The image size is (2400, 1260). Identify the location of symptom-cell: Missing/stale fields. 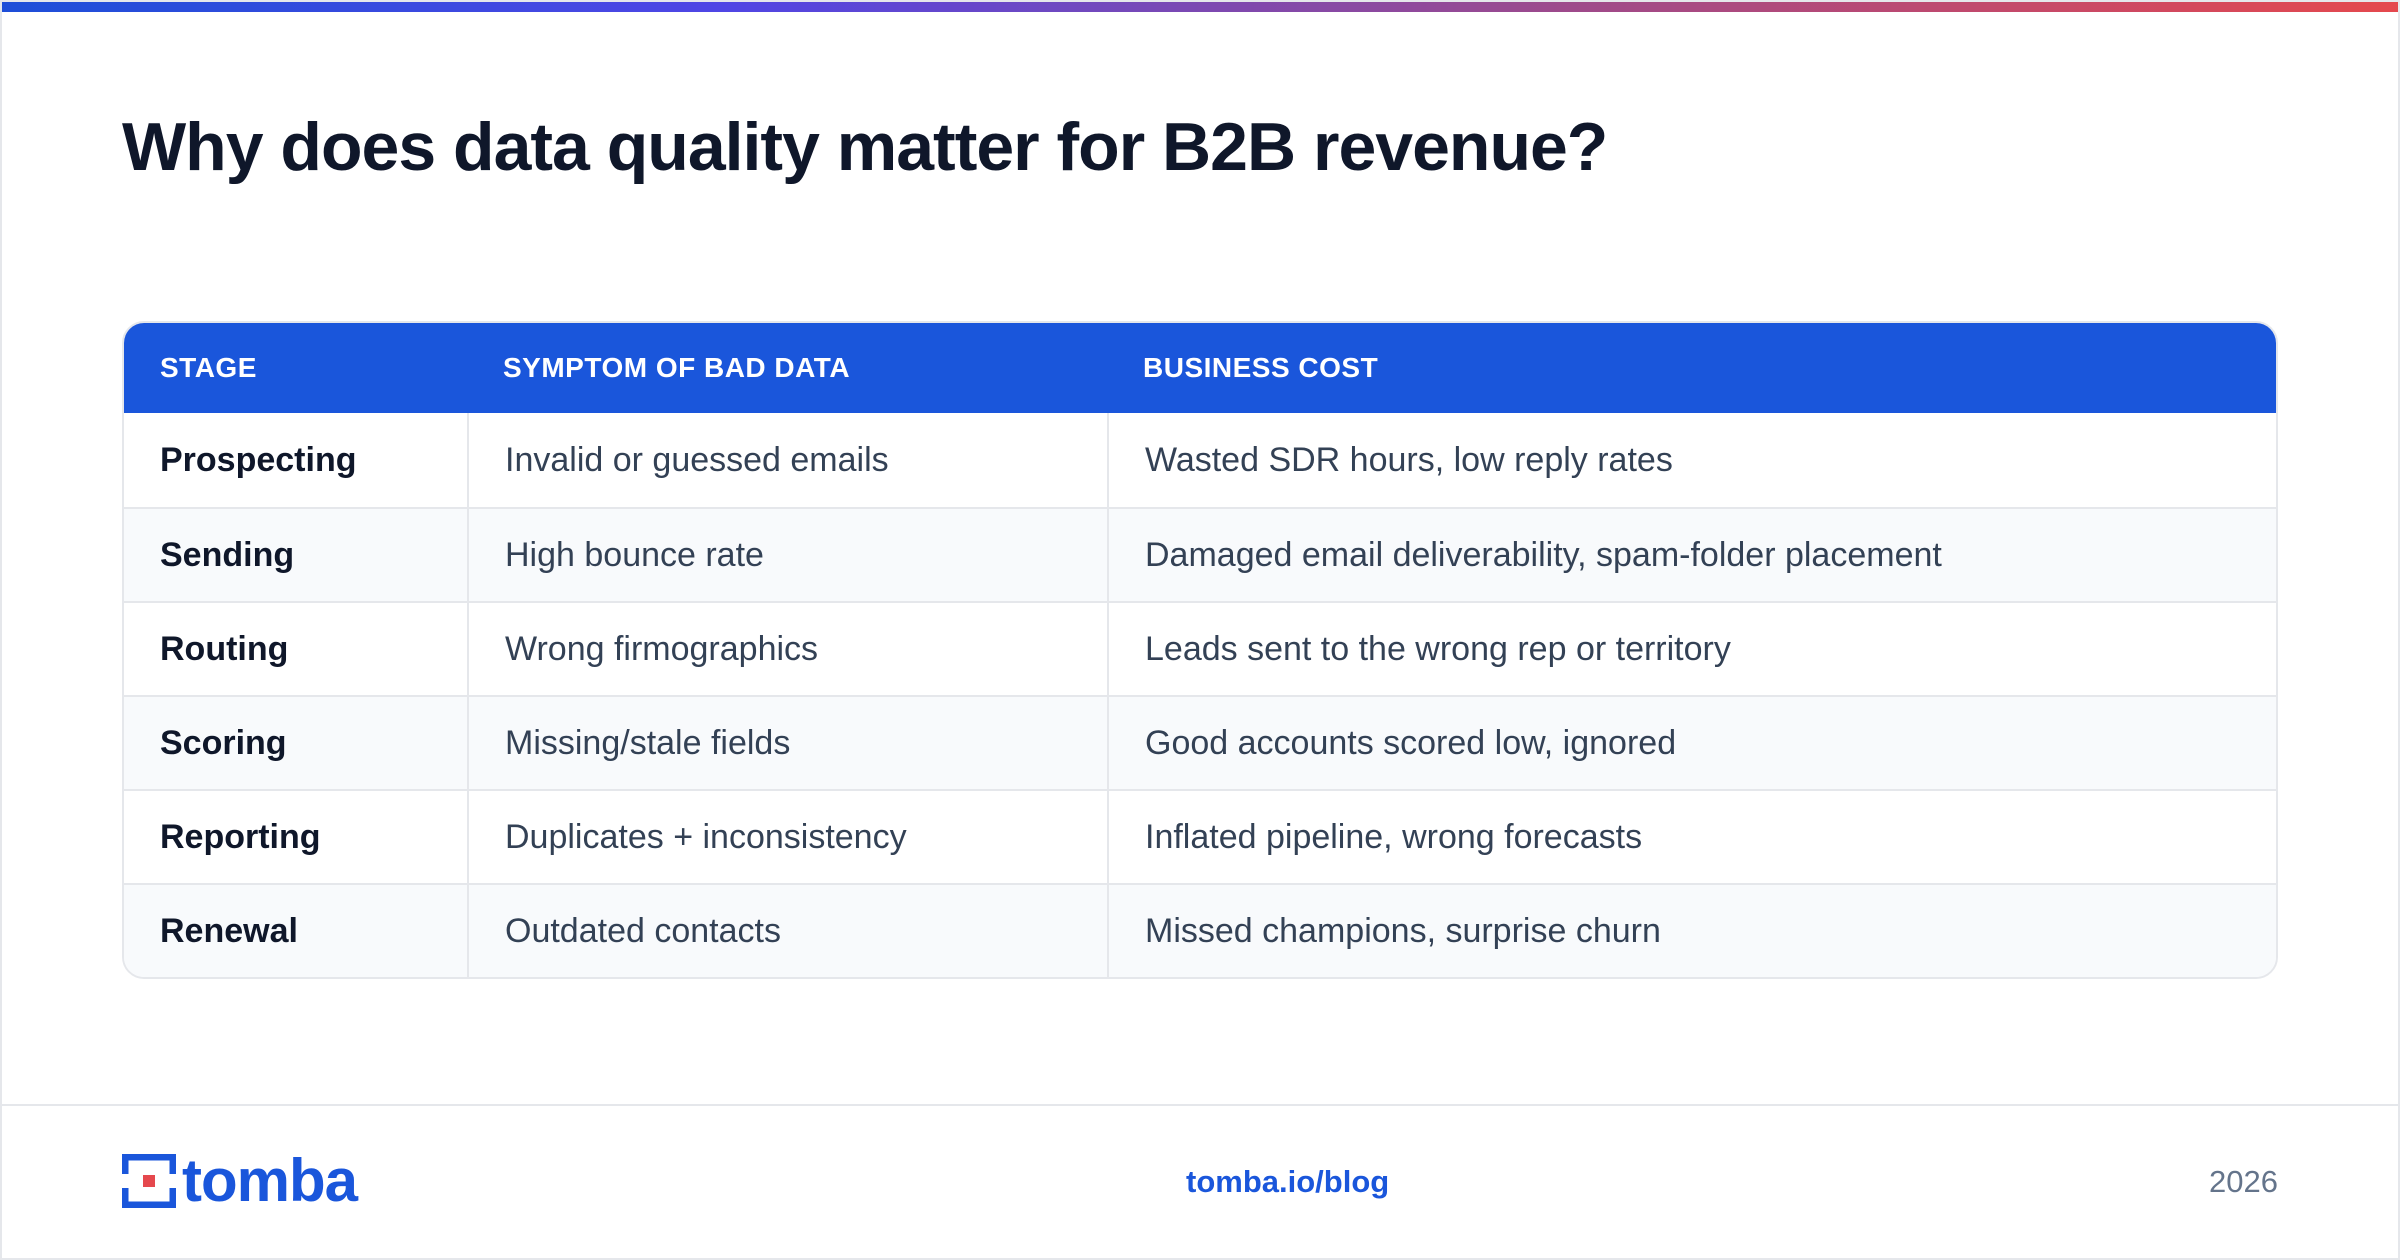
(787, 743).